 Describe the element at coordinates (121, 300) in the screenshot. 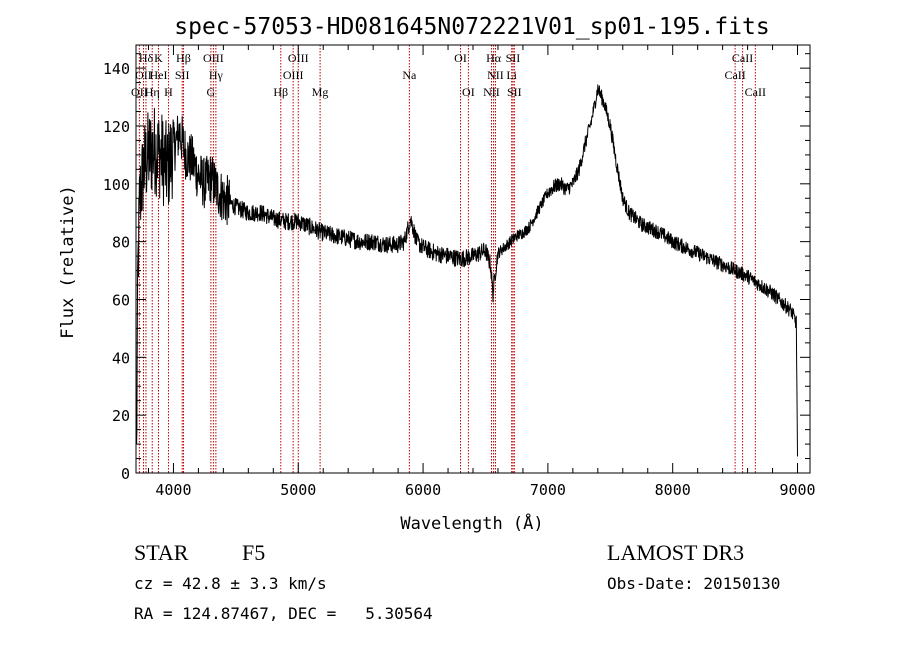

I see `y-tick-label: 60` at that location.